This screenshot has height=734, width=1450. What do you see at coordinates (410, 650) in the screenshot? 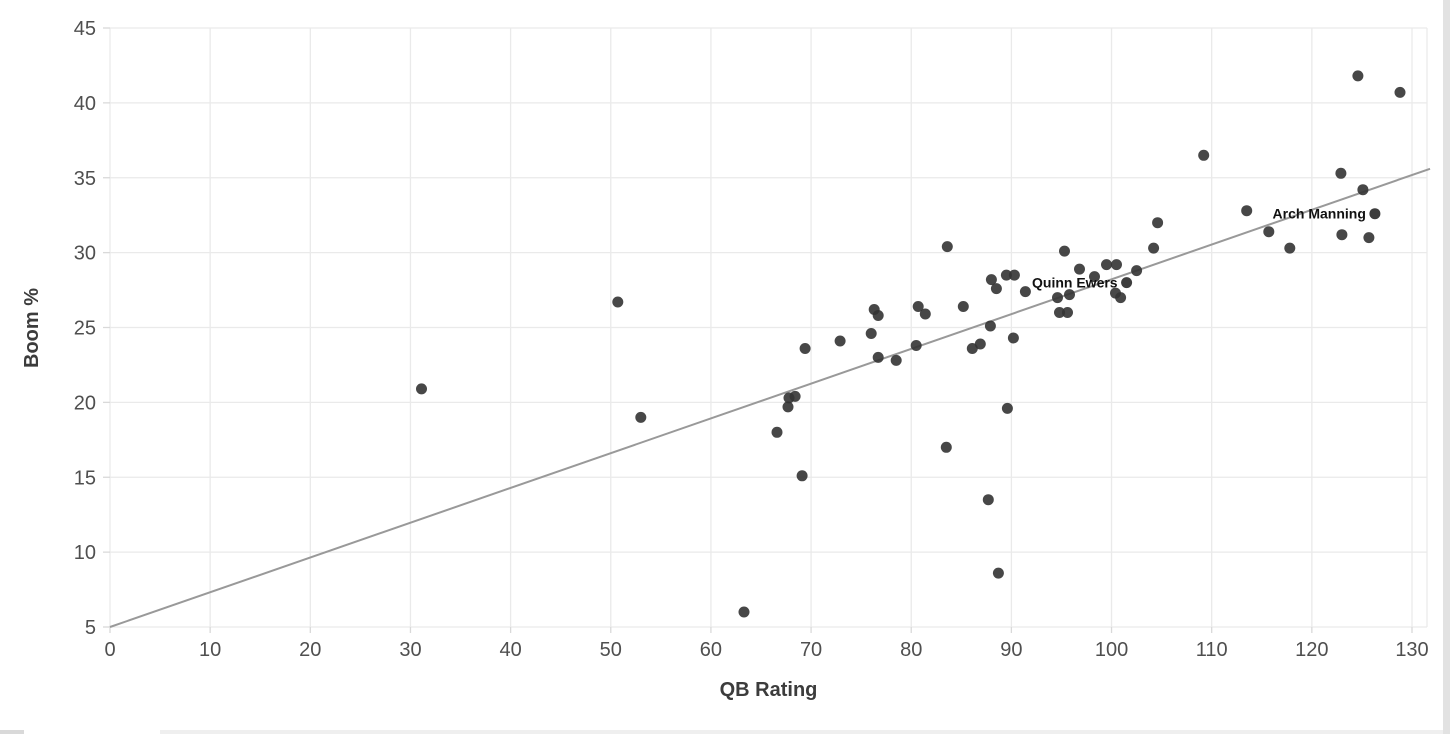
I see `x-tick-label: 30` at bounding box center [410, 650].